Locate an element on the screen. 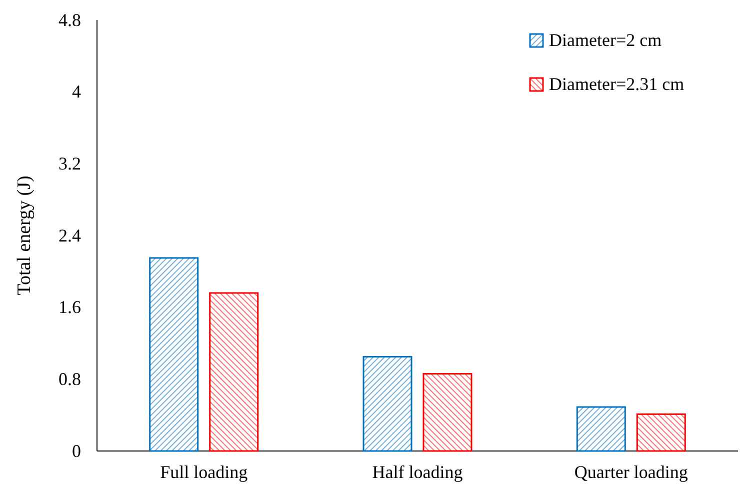  legend-label: Diameter=2.31 cm is located at coordinates (616, 84).